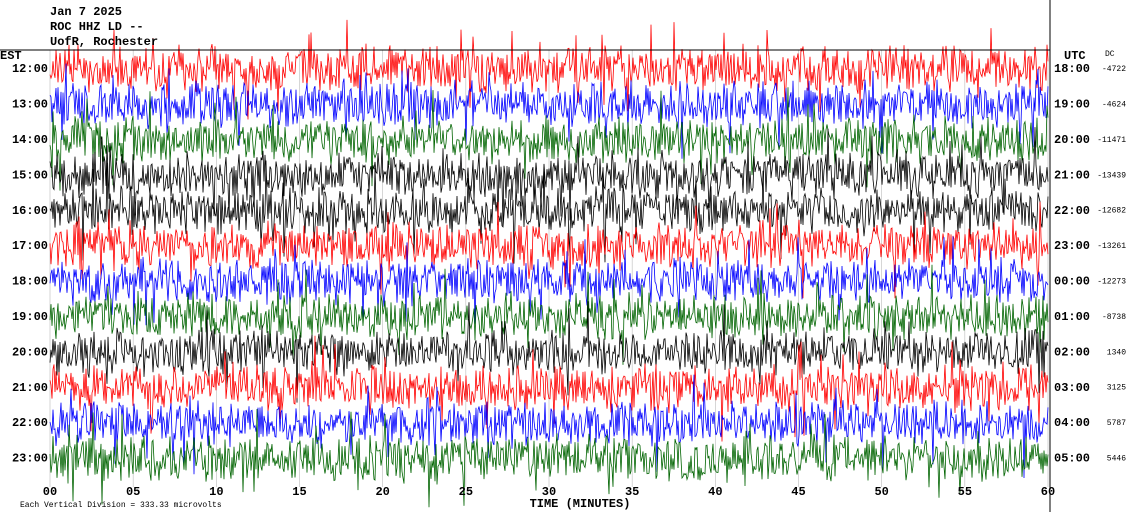 Image resolution: width=1130 pixels, height=519 pixels. Describe the element at coordinates (97, 27) in the screenshot. I see `station: ROC HHZ LD --` at that location.